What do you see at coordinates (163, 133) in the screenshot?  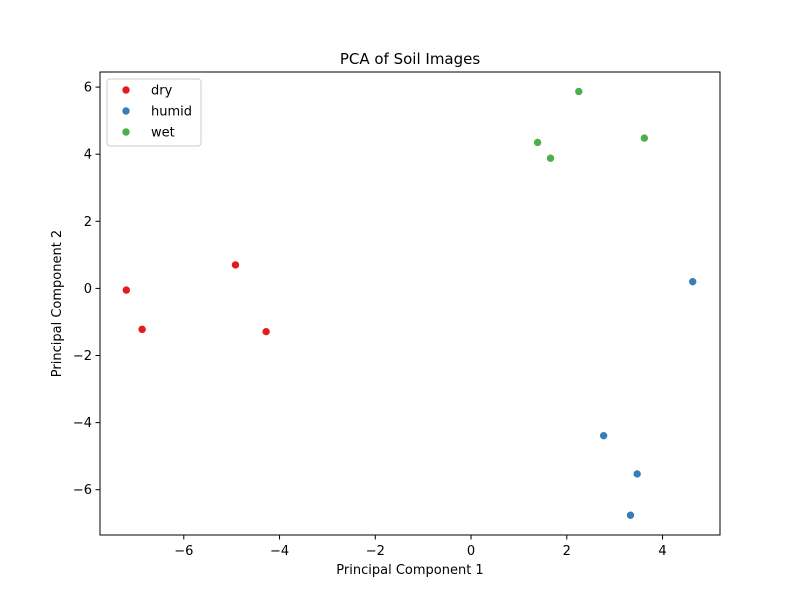 I see `legend-label-wet: wet` at bounding box center [163, 133].